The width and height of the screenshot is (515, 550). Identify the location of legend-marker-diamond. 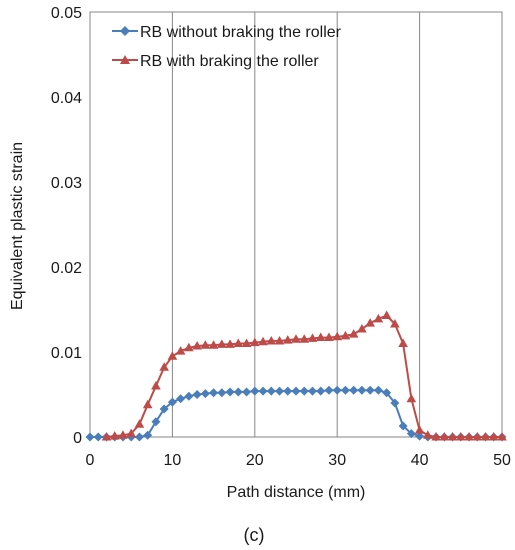
(125, 31).